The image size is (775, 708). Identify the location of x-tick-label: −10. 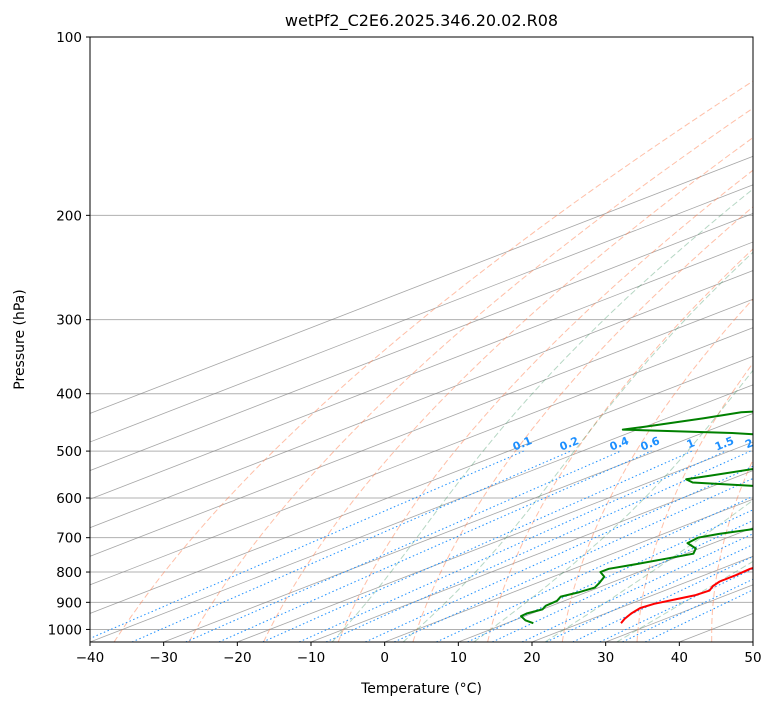
(311, 658).